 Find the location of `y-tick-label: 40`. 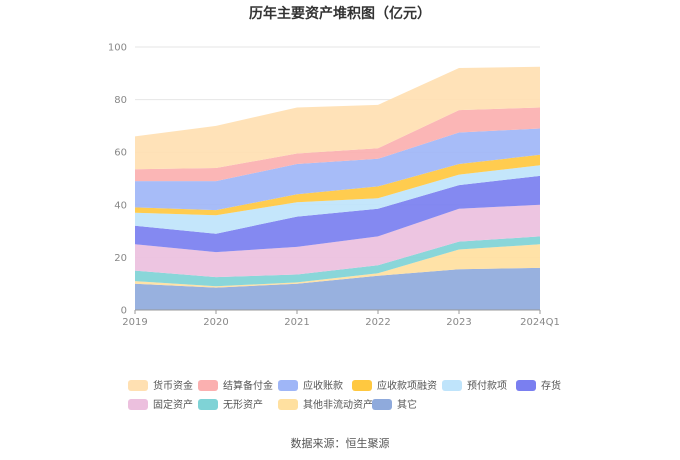

y-tick-label: 40 is located at coordinates (120, 205).